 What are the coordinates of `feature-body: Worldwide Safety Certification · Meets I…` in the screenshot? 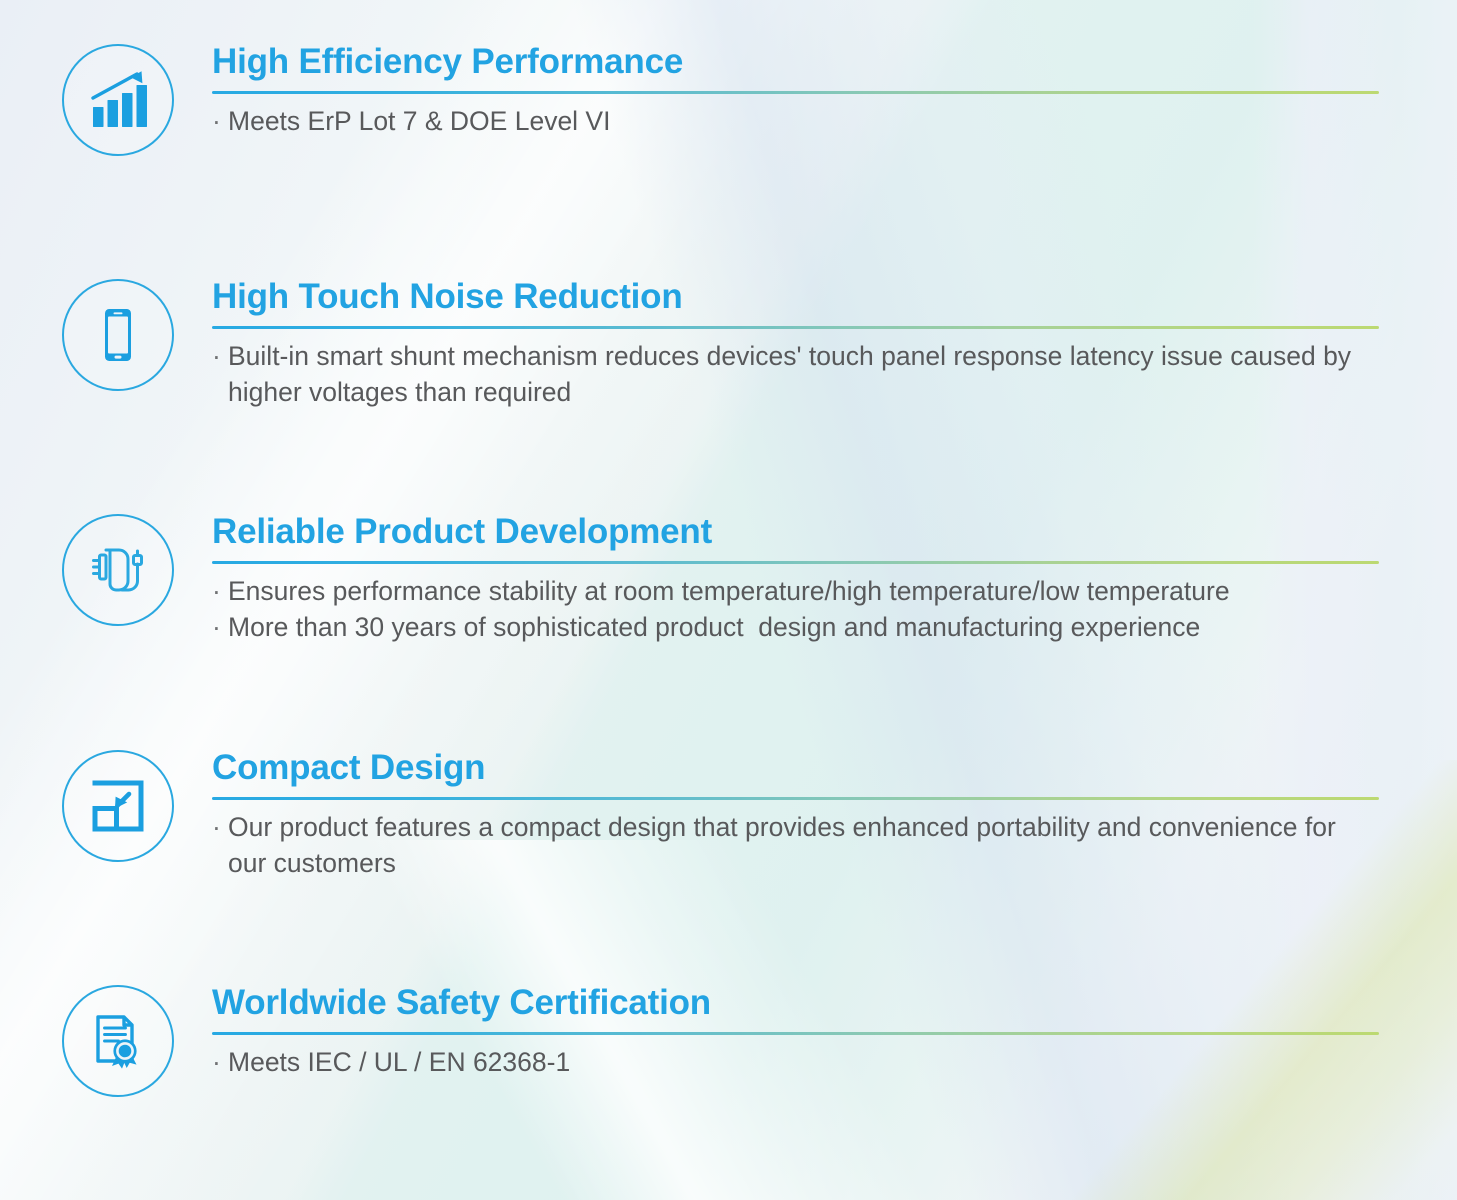 It's located at (834, 1031).